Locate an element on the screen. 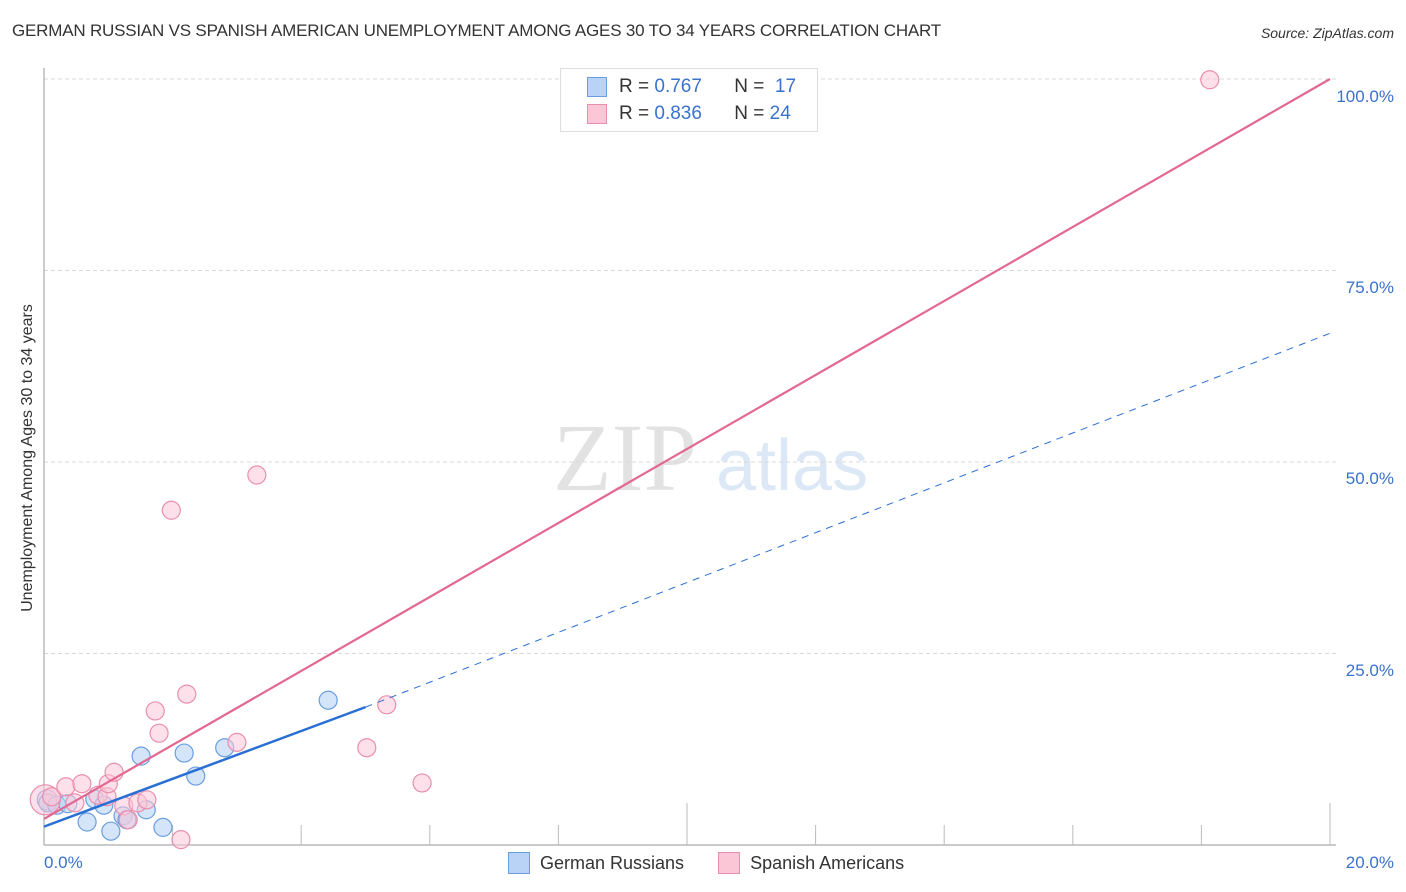  y-tick-100: 100.0% is located at coordinates (1365, 96).